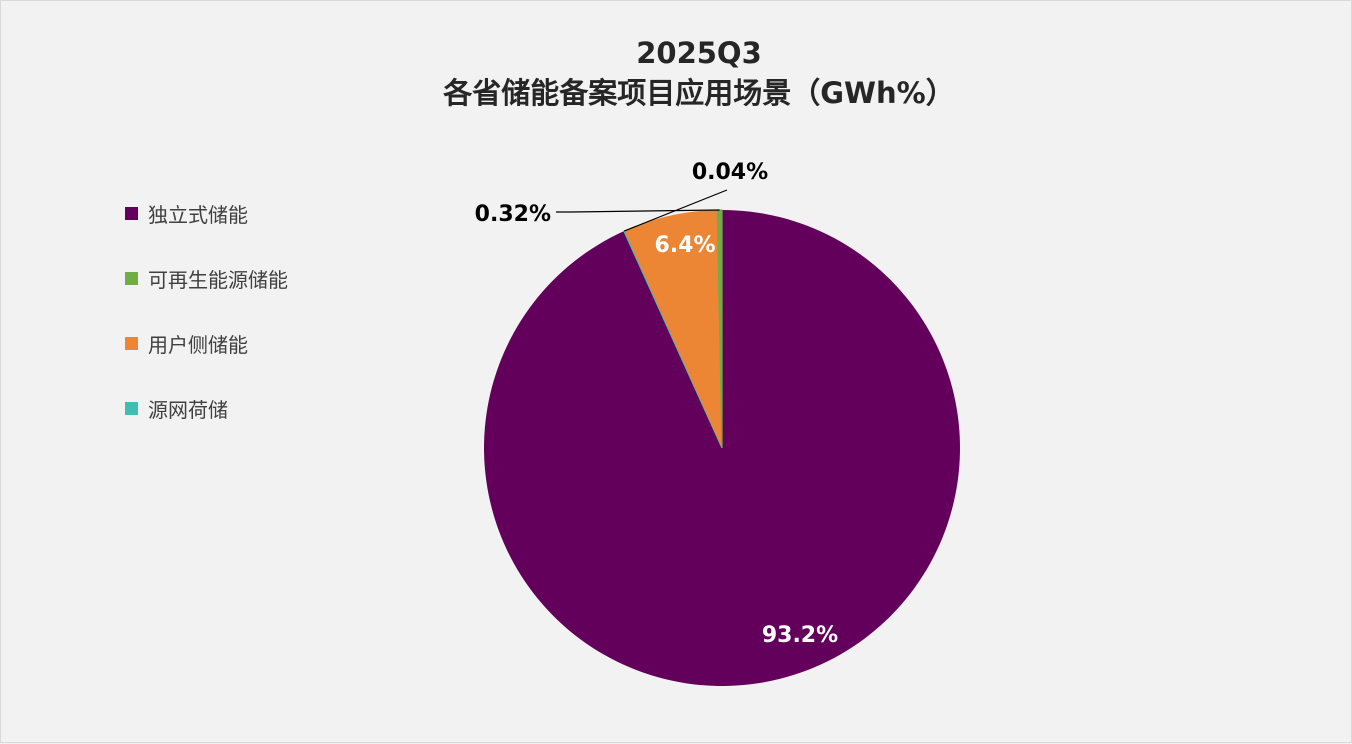  What do you see at coordinates (730, 172) in the screenshot?
I see `data-label-source-grid-load-storage: 0.04%` at bounding box center [730, 172].